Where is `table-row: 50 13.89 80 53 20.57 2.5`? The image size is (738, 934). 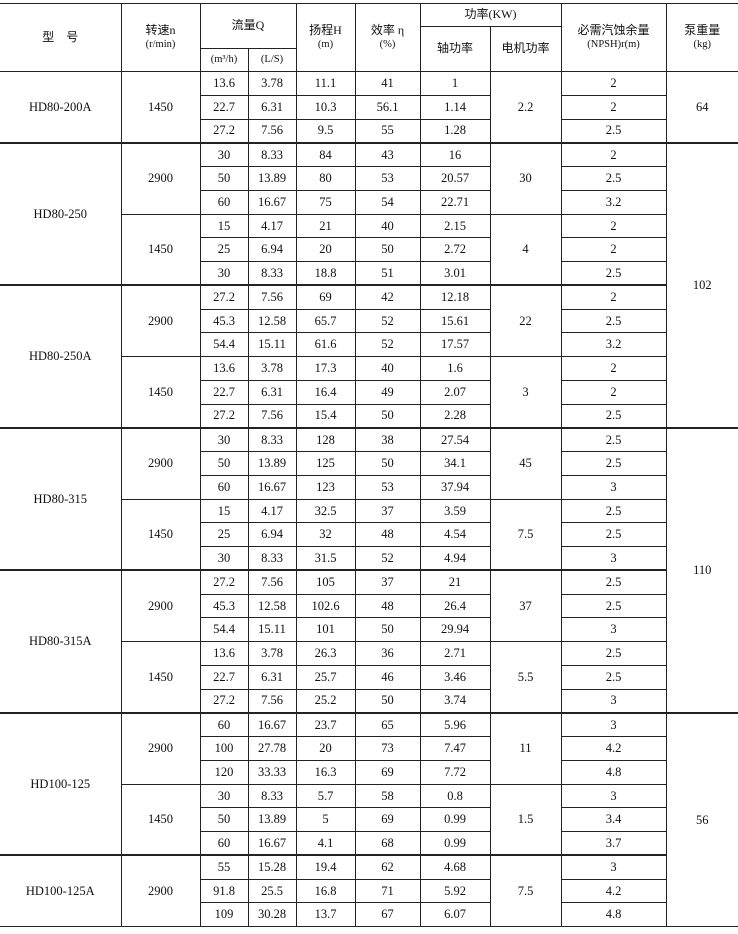
table-row: 50 13.89 80 53 20.57 2.5 is located at coordinates (369, 178).